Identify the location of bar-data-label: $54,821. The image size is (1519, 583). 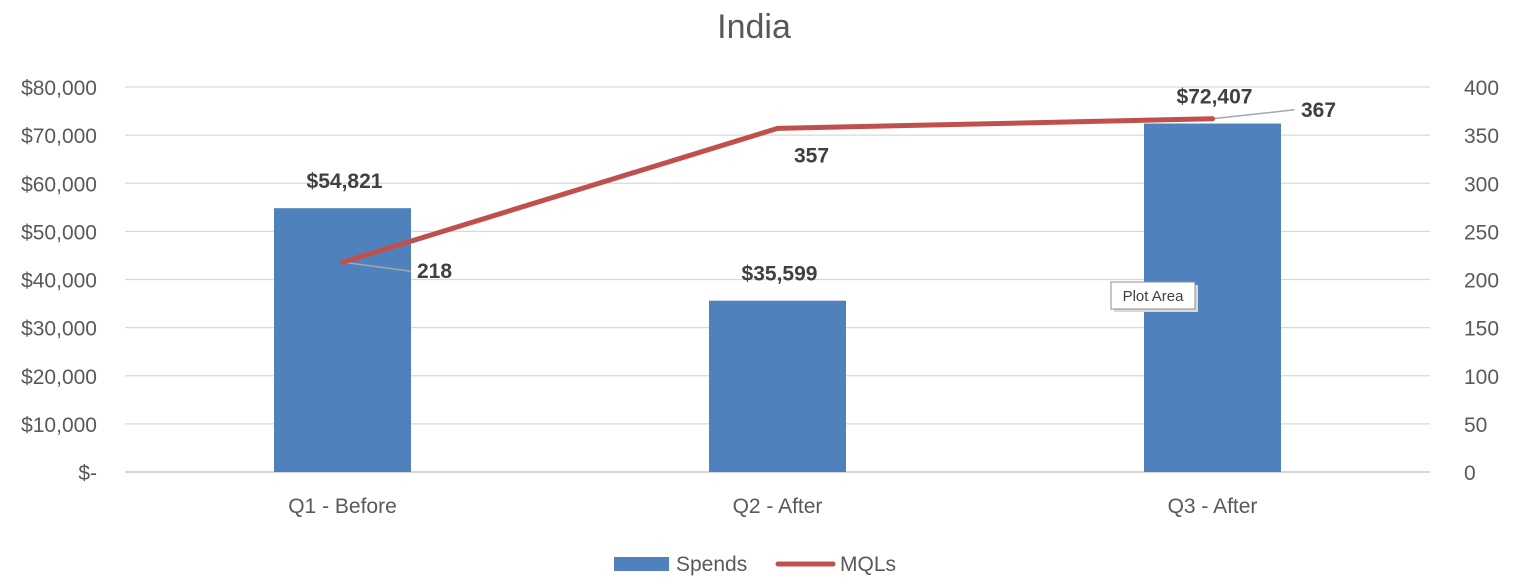
(345, 181).